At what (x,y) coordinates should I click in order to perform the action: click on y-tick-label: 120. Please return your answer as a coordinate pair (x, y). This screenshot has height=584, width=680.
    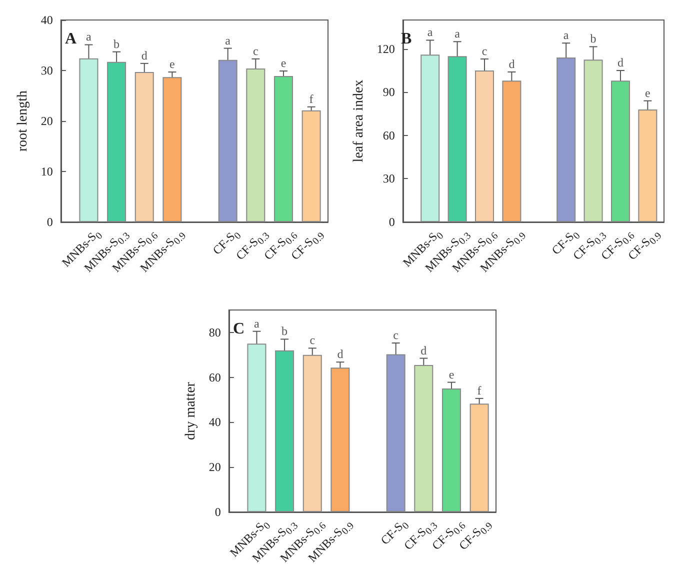
    Looking at the image, I should click on (385, 49).